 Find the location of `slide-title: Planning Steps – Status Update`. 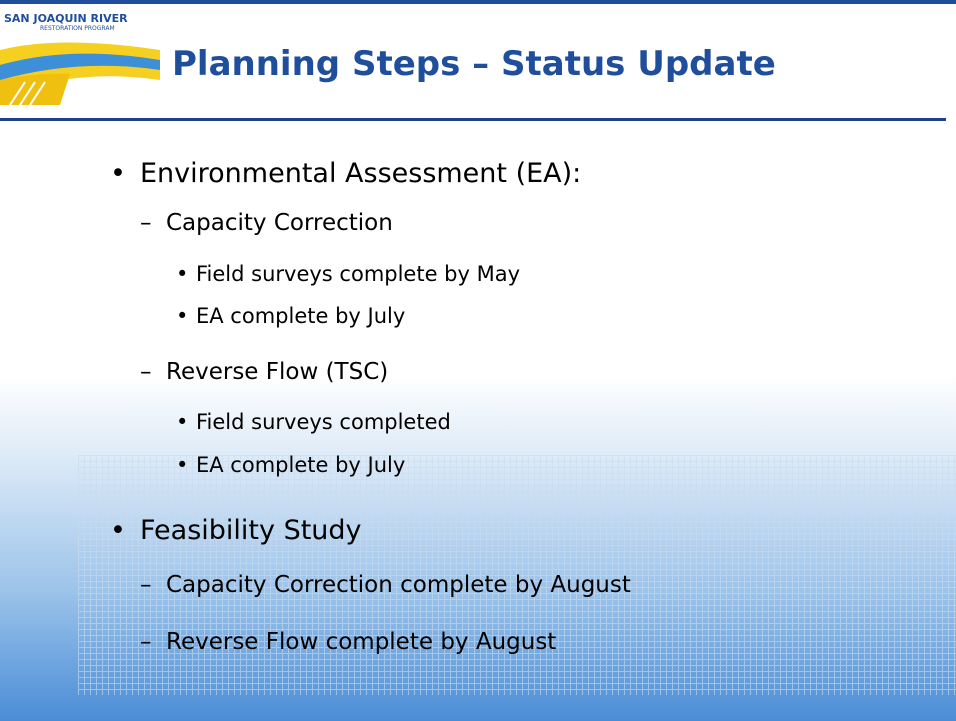

slide-title: Planning Steps – Status Update is located at coordinates (474, 64).